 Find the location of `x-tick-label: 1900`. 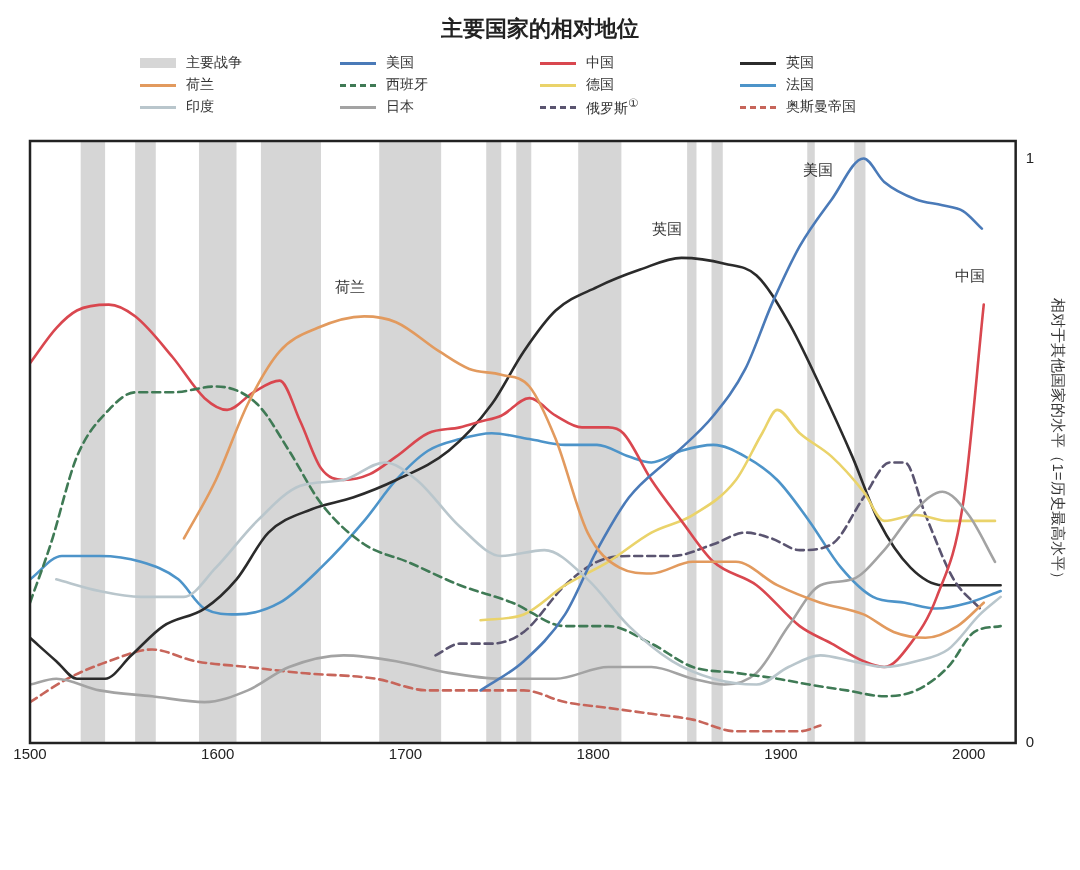

x-tick-label: 1900 is located at coordinates (781, 754).